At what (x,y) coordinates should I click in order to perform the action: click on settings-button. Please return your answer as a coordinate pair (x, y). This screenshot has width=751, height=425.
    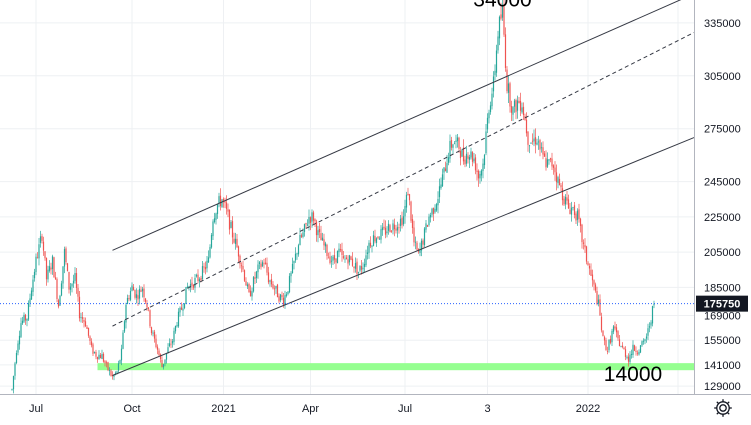
    Looking at the image, I should click on (723, 408).